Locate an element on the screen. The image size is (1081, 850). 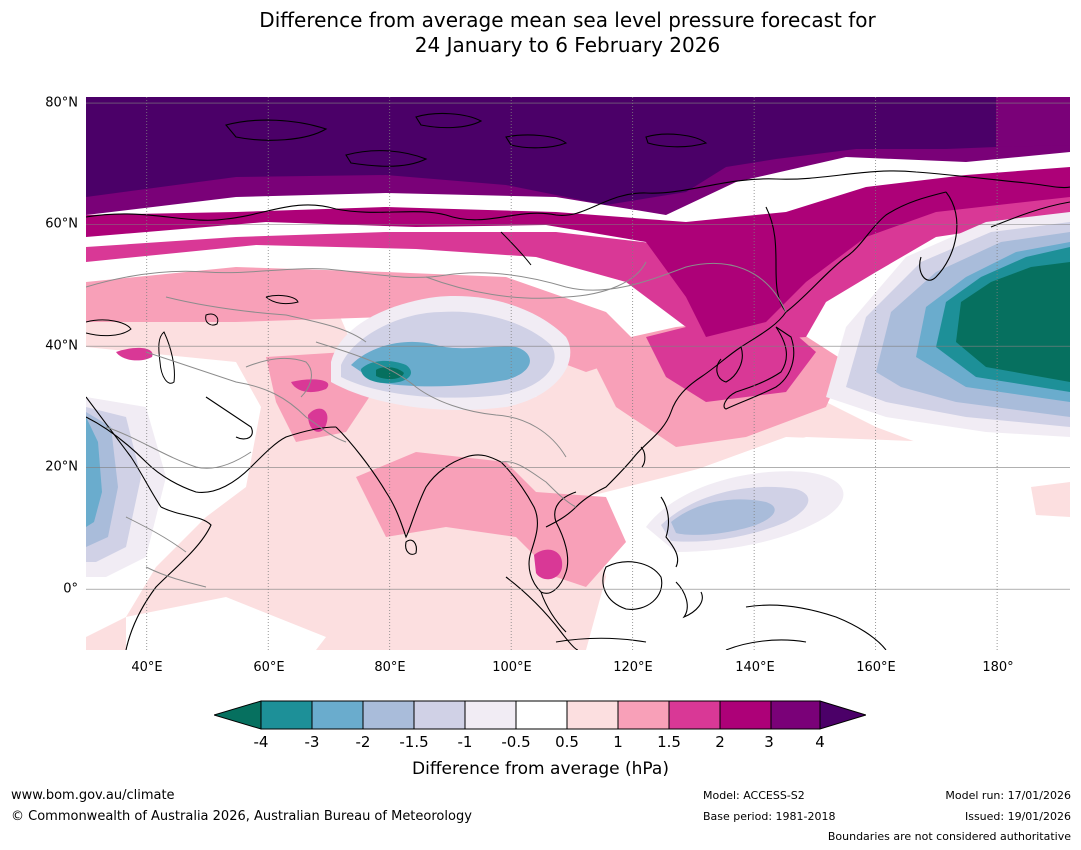
coastline-africa-horn is located at coordinates (168, 578).